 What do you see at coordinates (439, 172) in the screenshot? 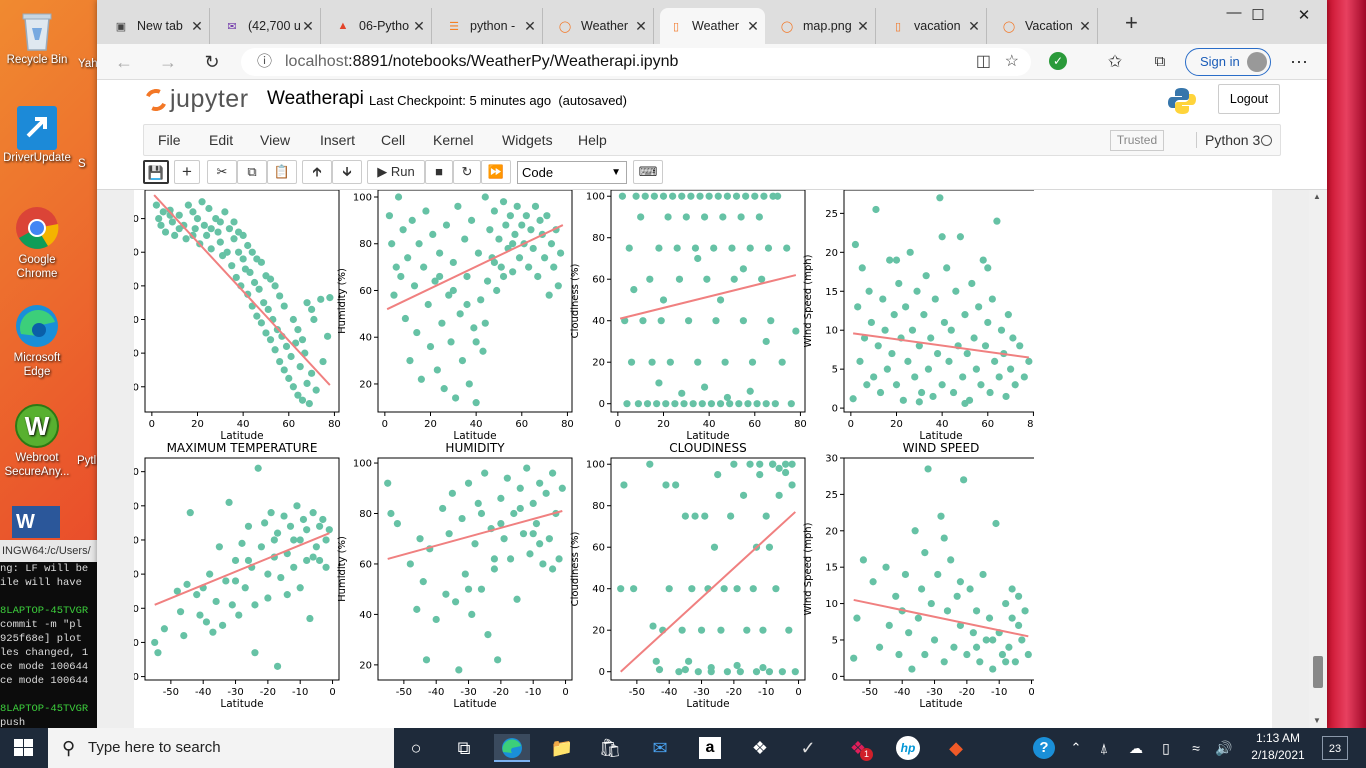
I see `interrupt-button: ■` at bounding box center [439, 172].